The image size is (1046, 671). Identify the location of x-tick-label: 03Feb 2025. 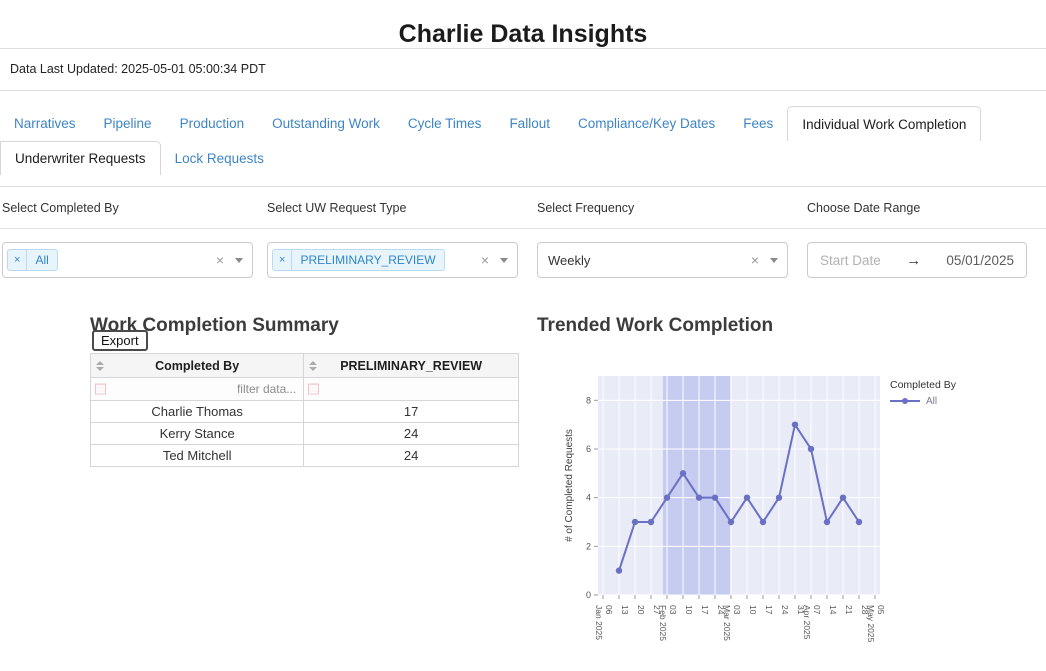
(668, 623).